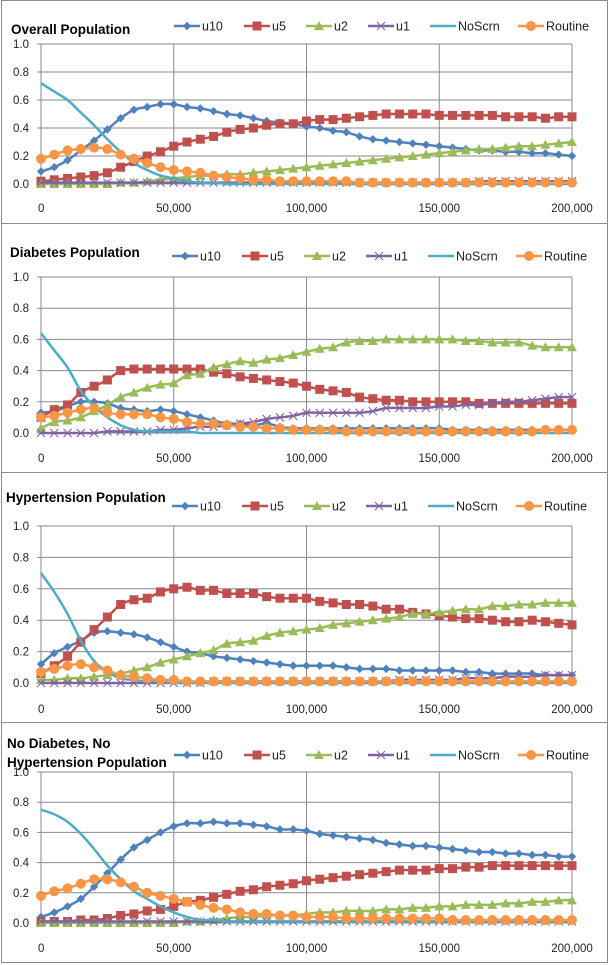  I want to click on legend-marker-u10, so click(187, 755).